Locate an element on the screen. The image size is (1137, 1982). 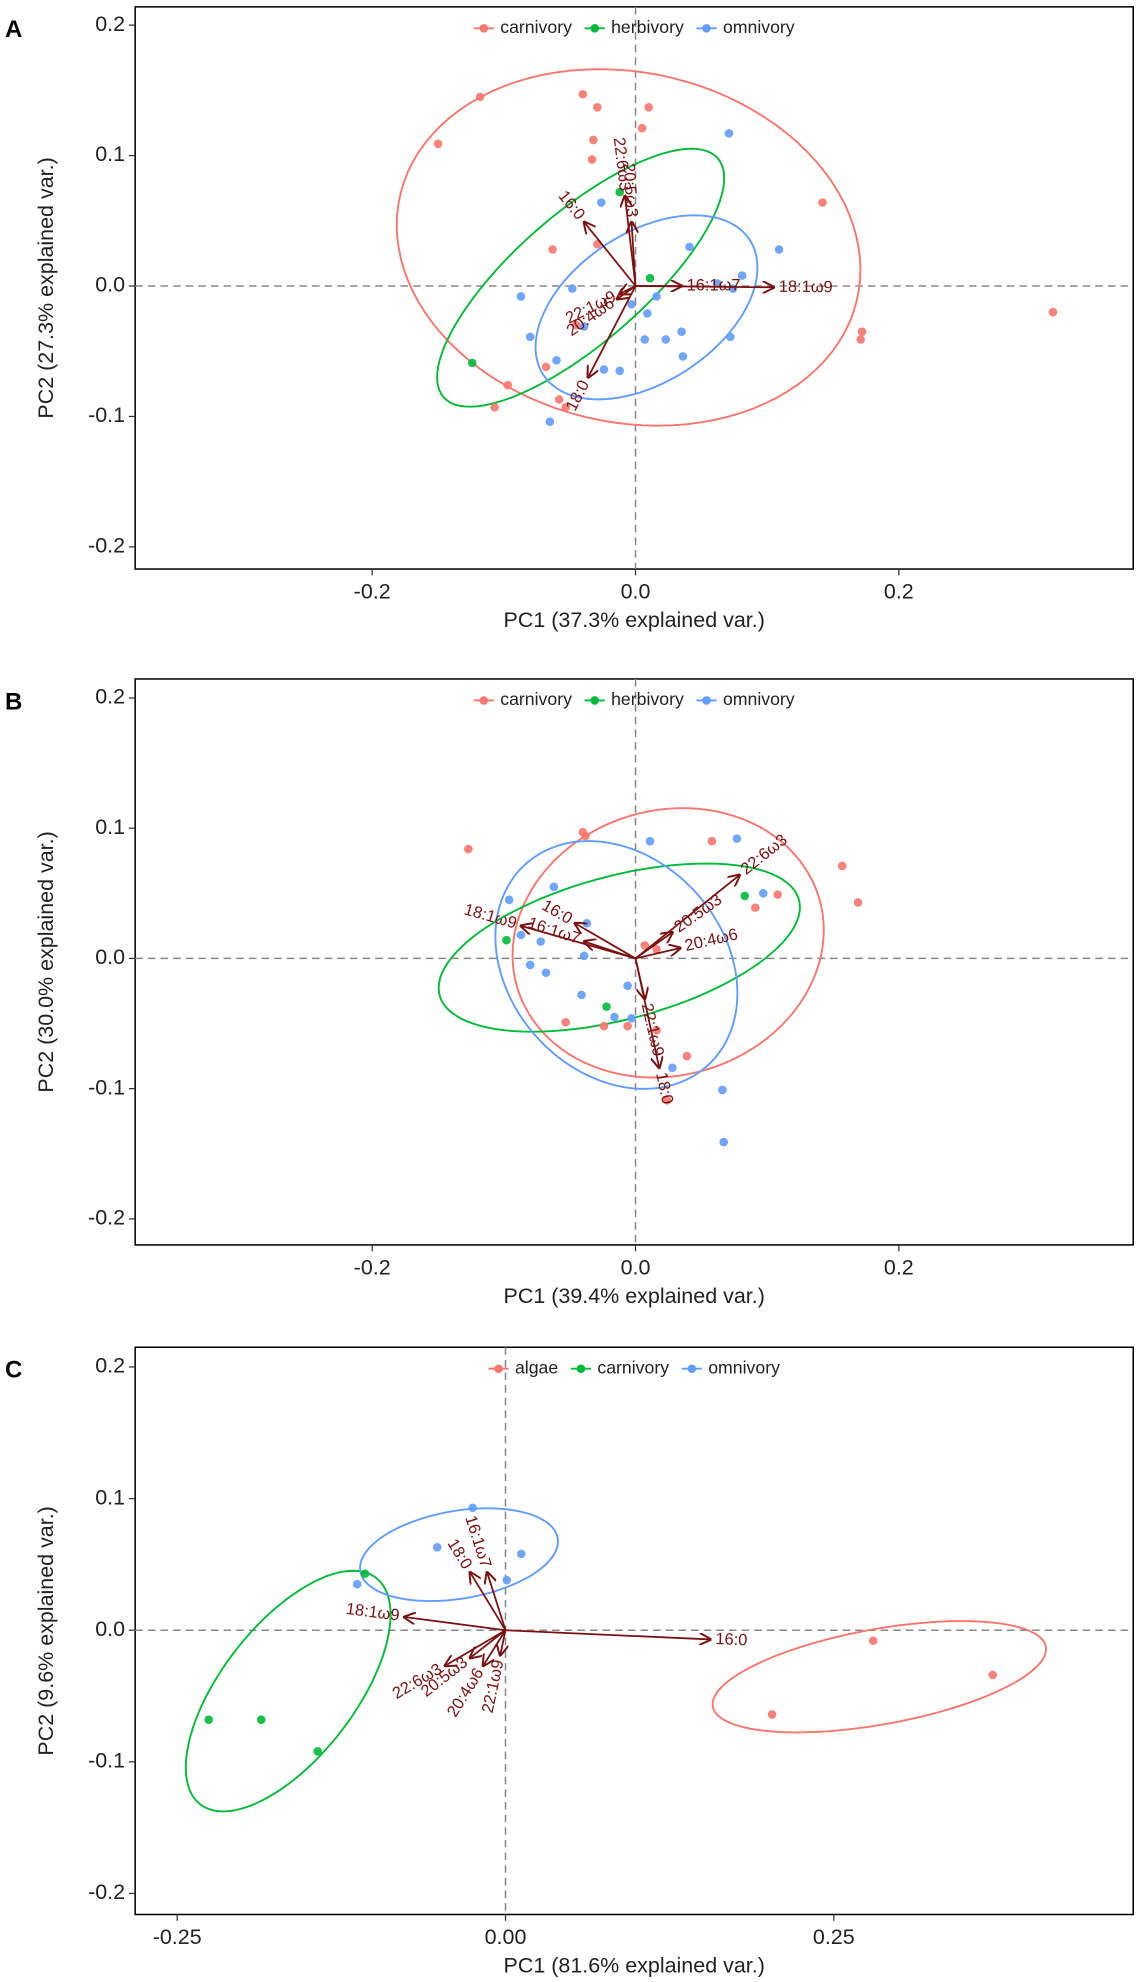
legend-label: algae is located at coordinates (536, 1367).